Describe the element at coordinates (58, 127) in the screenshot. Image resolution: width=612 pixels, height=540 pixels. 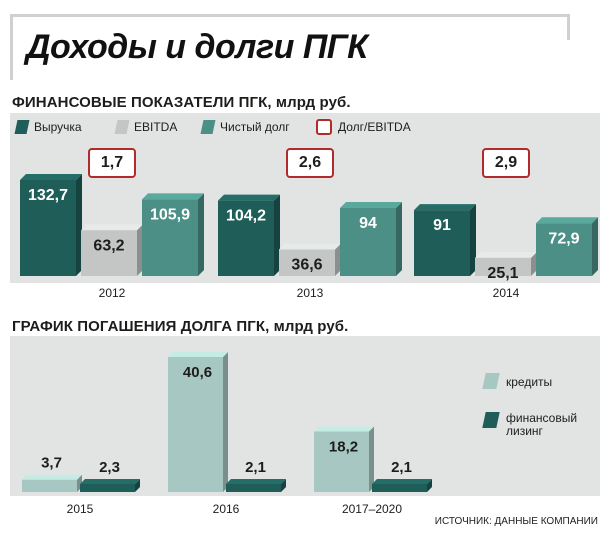
I see `legend-label-revenue: Выручка` at that location.